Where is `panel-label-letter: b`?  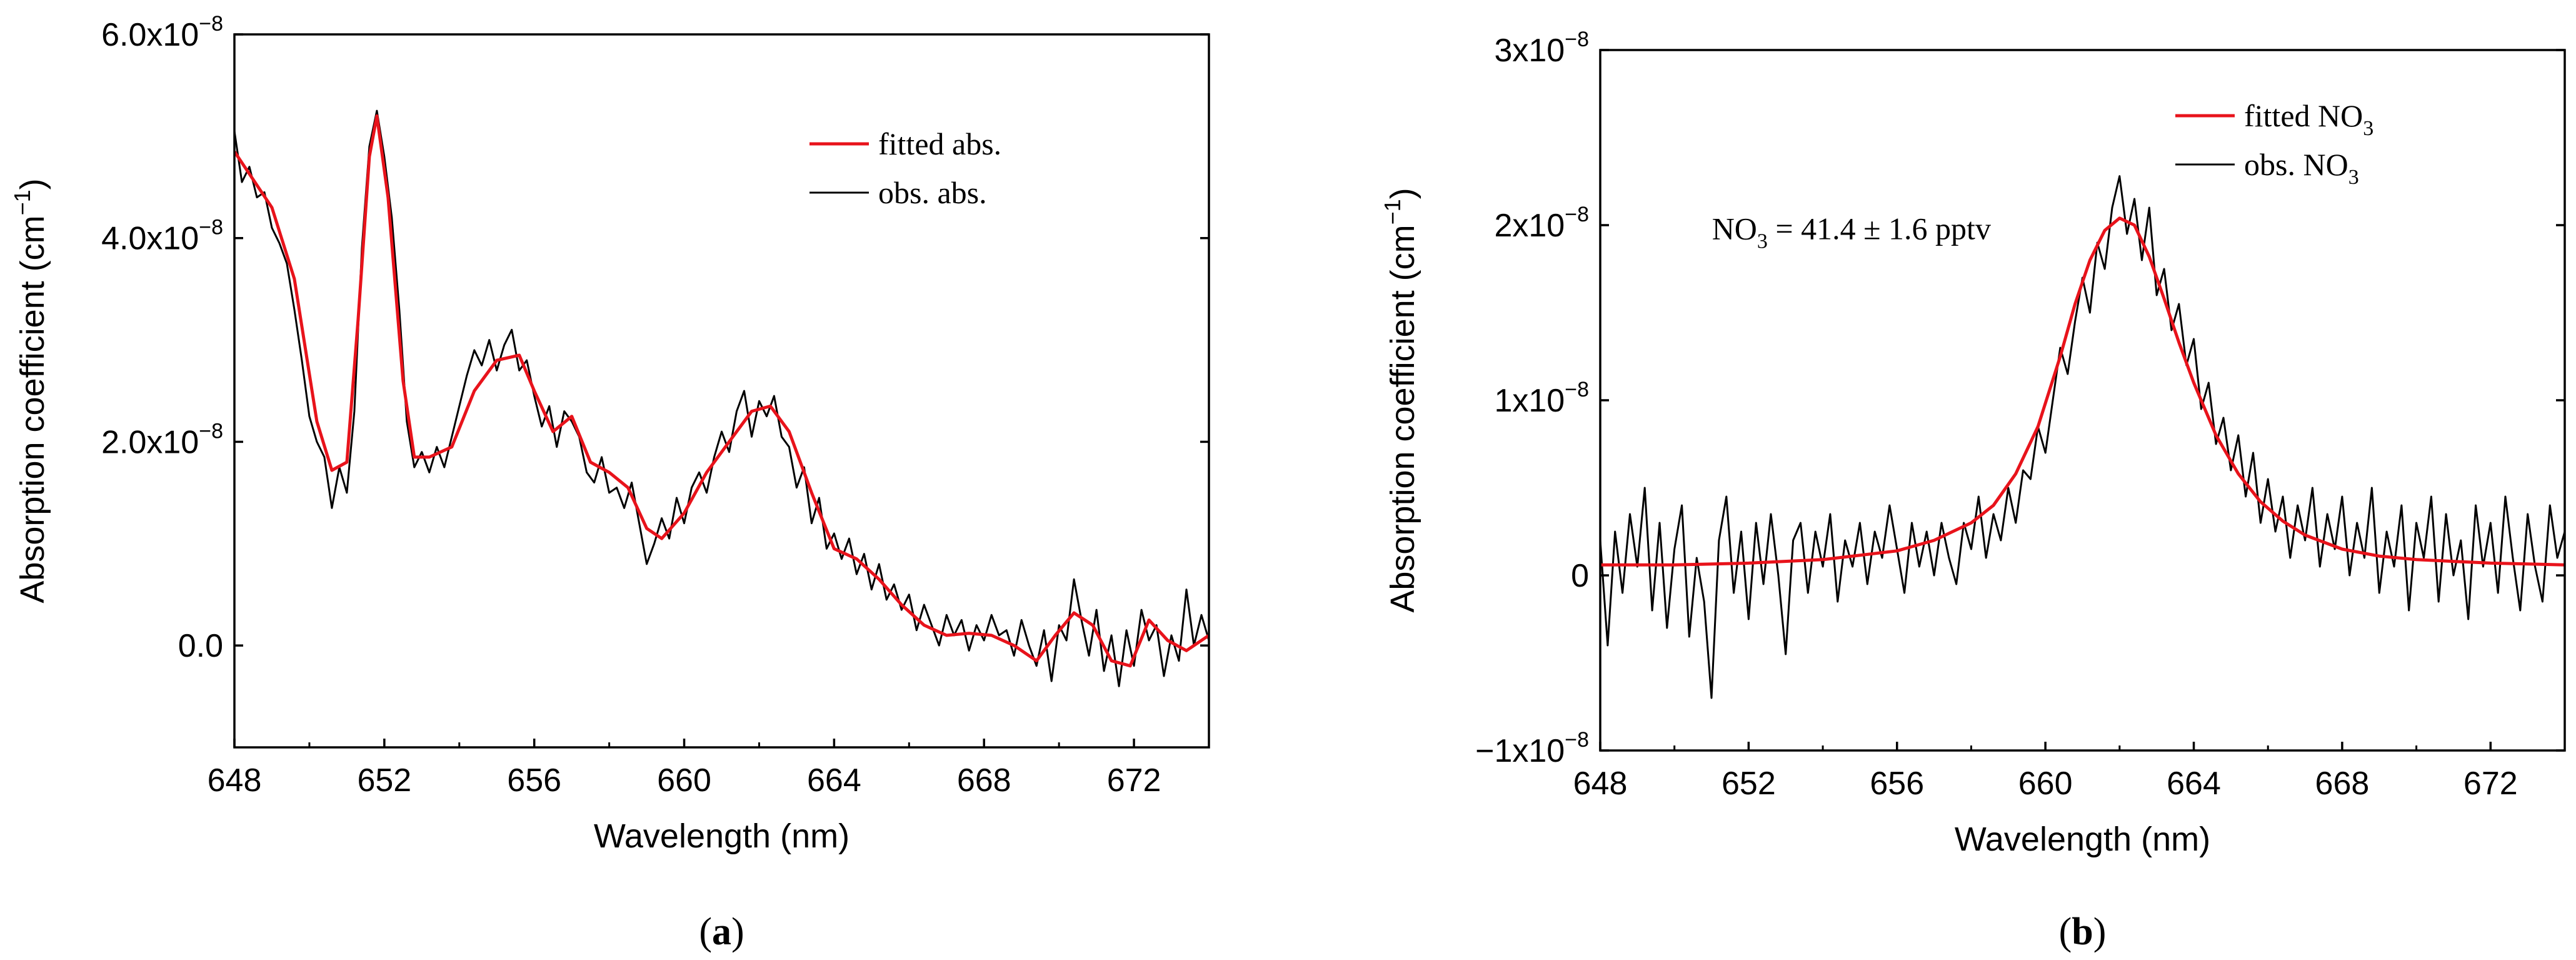 panel-label-letter: b is located at coordinates (2082, 932).